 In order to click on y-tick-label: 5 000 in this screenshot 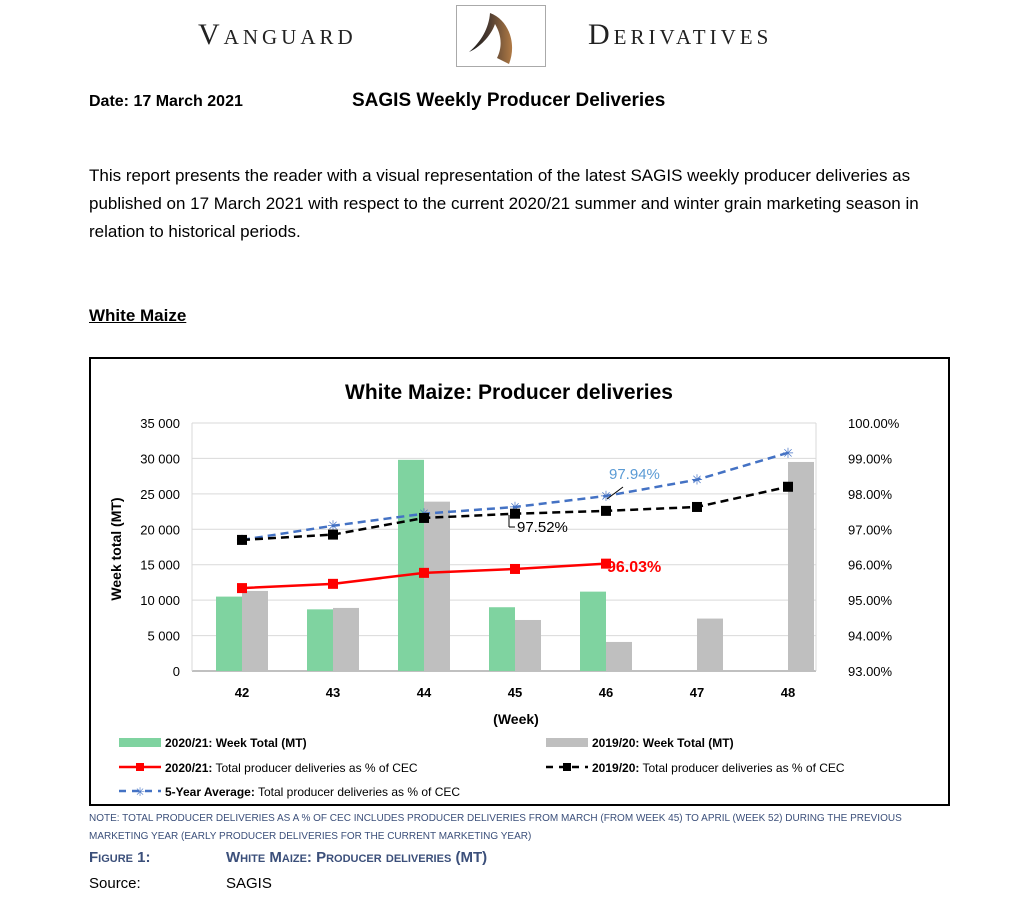, I will do `click(163, 636)`.